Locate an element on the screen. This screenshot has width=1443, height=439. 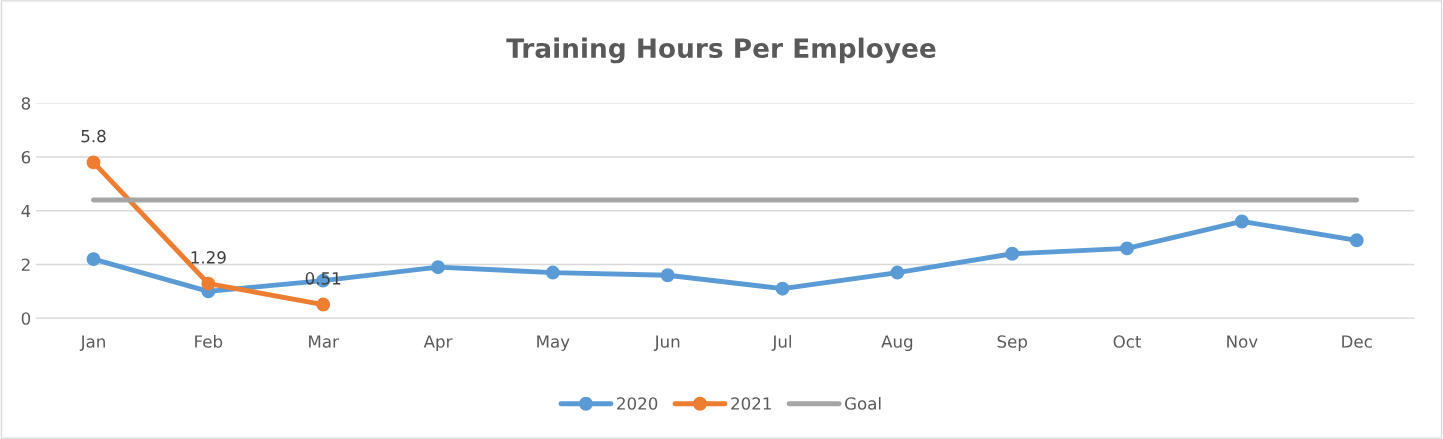
x-tick-label: Sep is located at coordinates (1012, 343).